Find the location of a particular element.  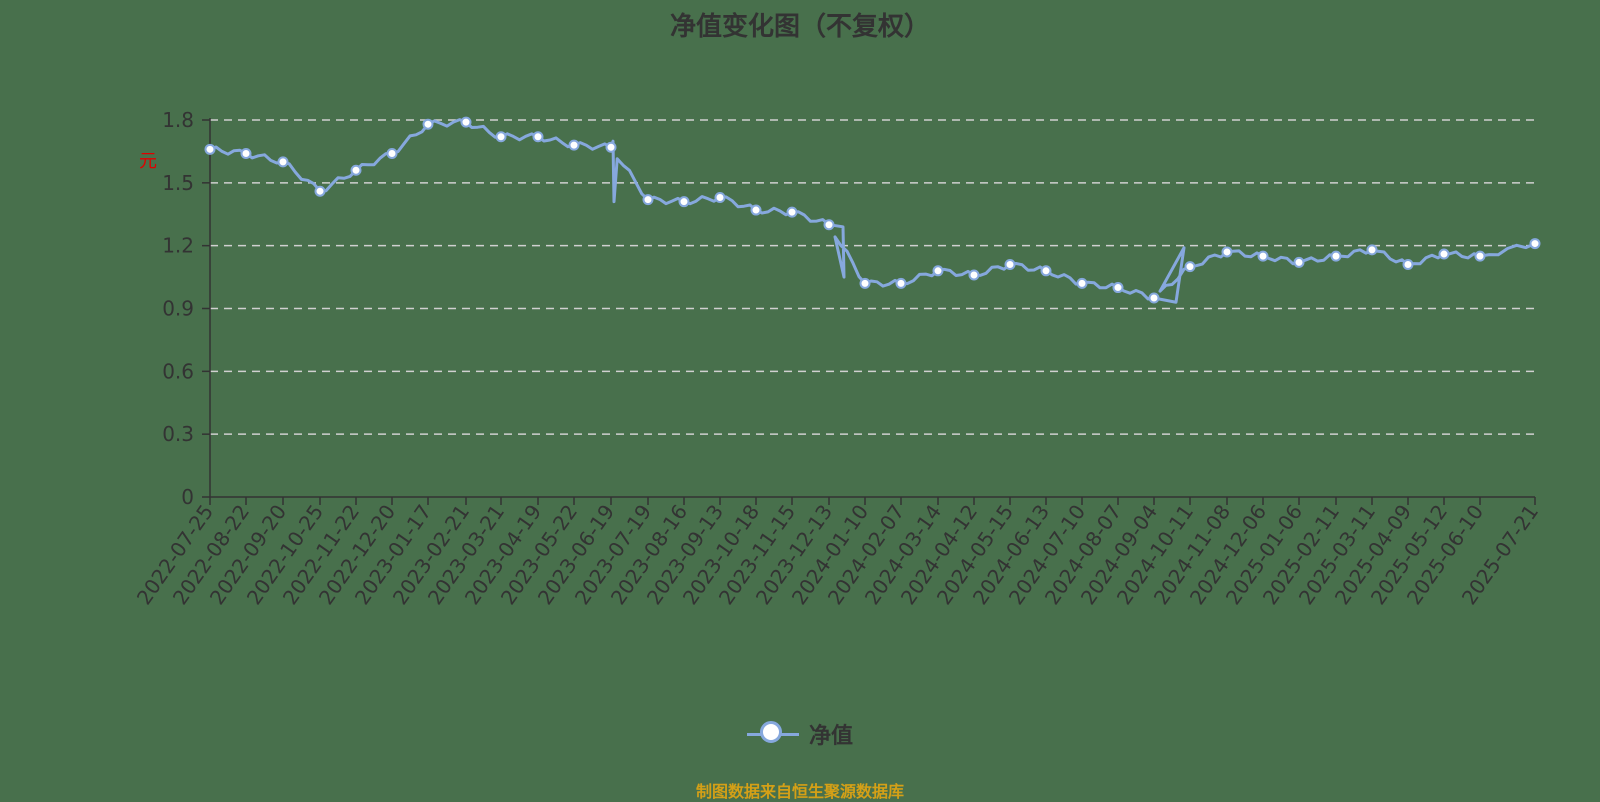

data-source-note: 制图数据来自恒生聚源数据库 is located at coordinates (799, 791).